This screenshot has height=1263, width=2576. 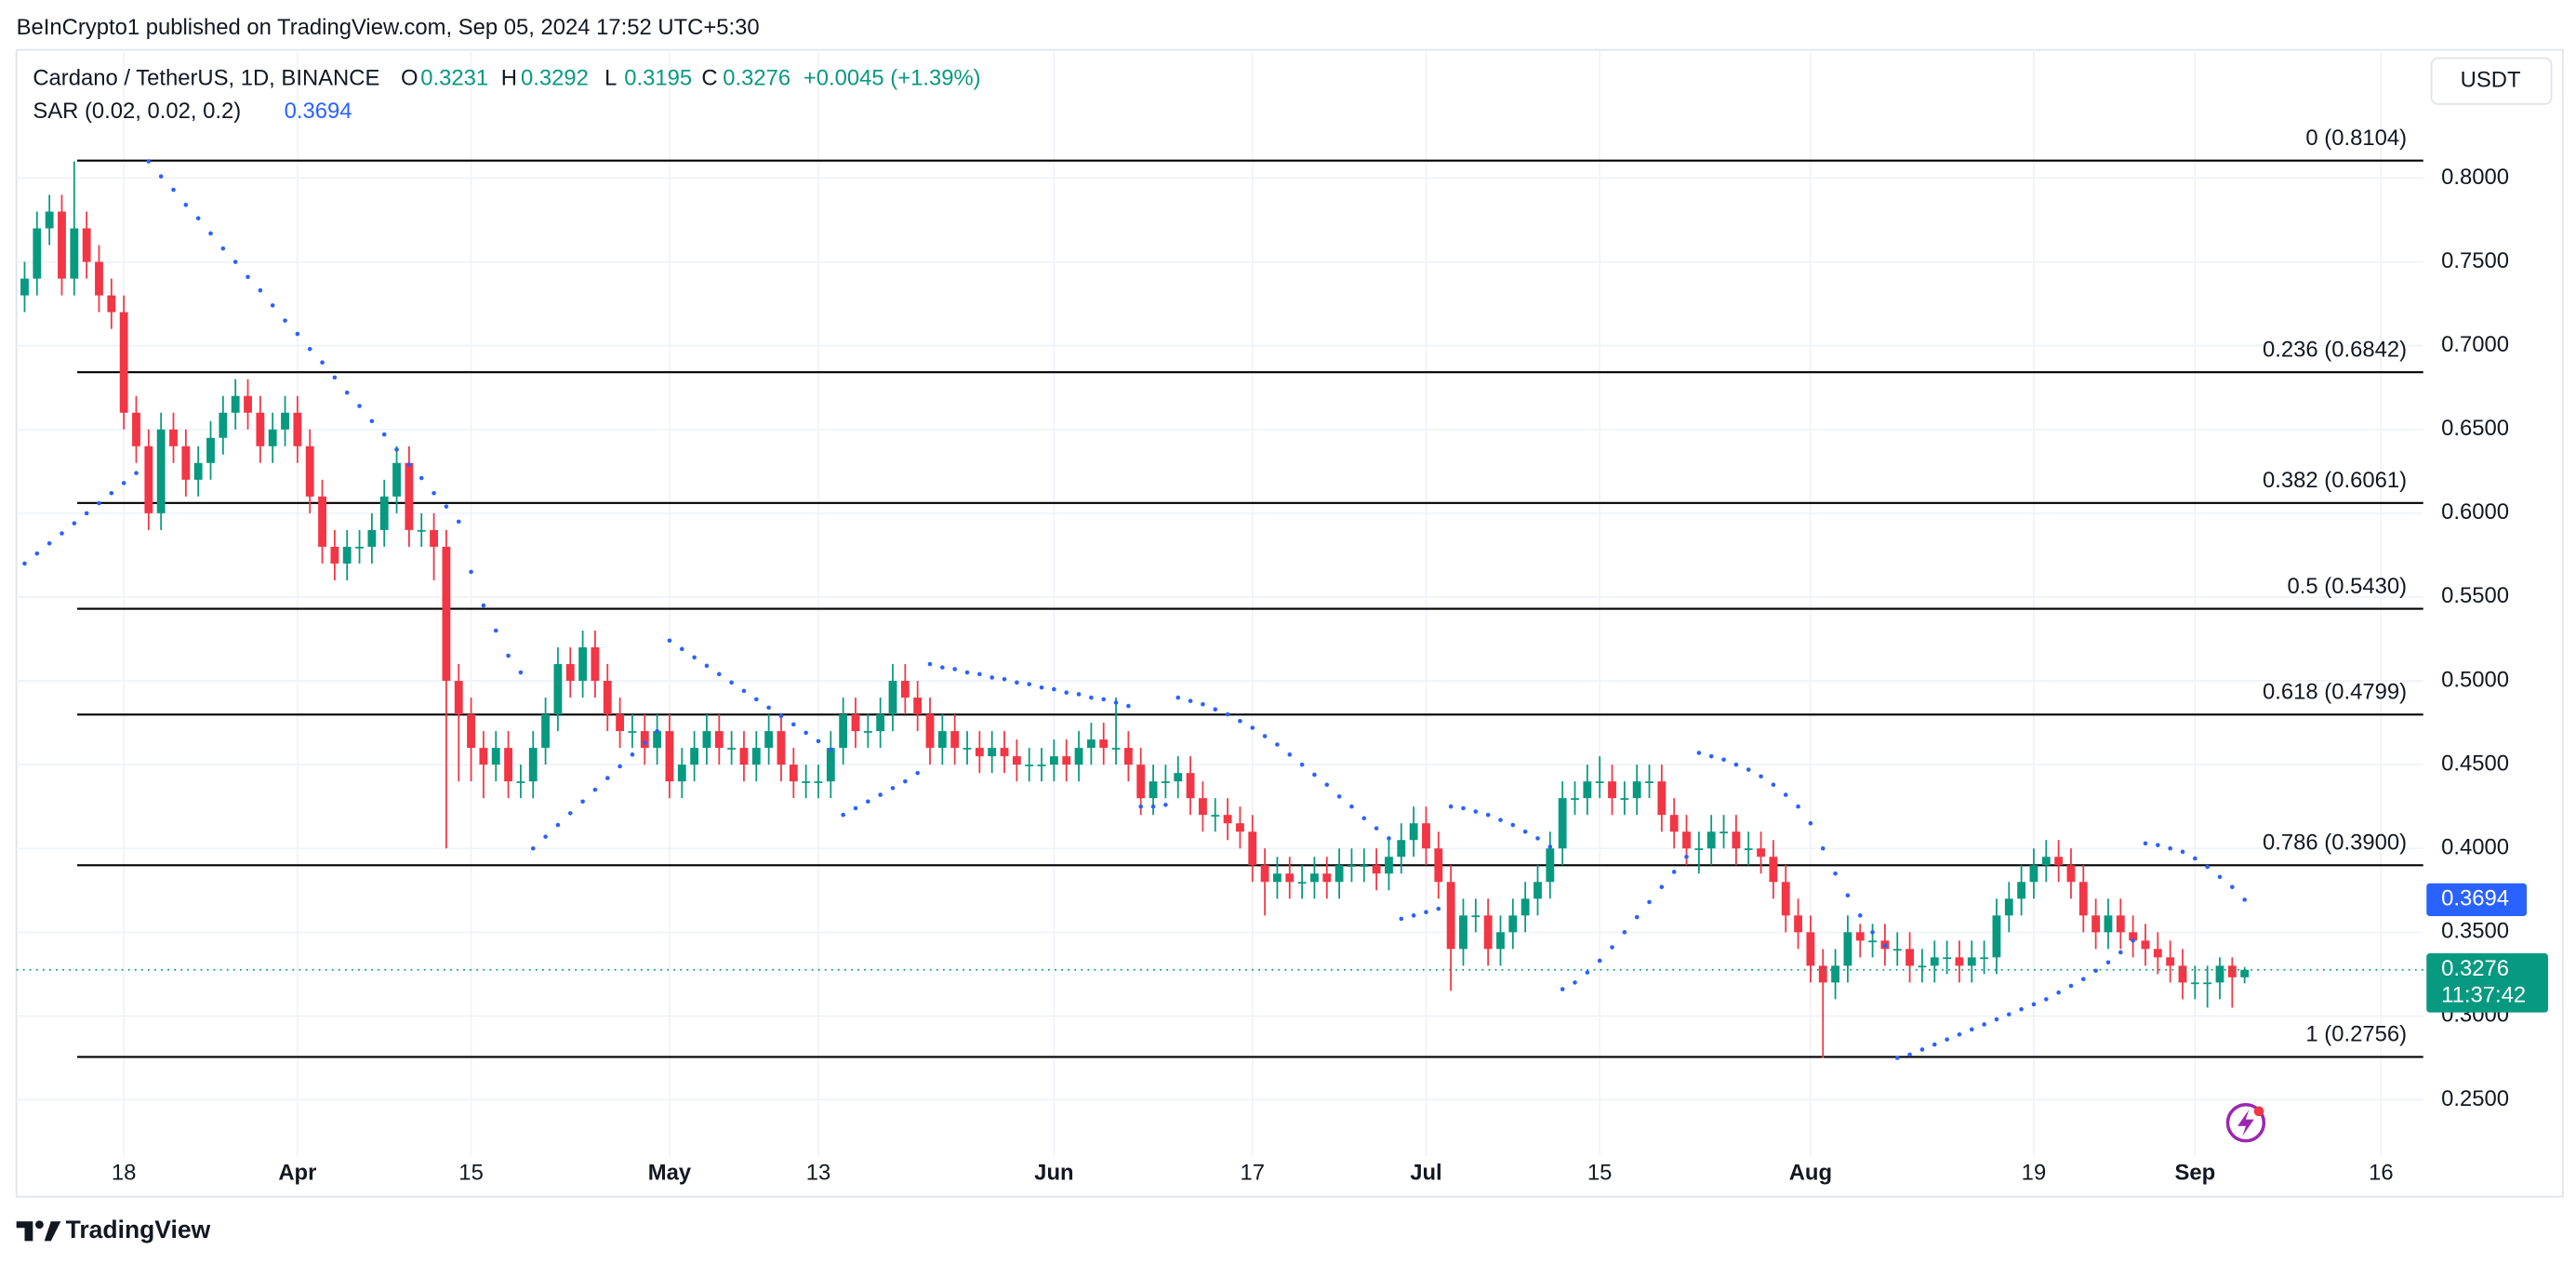 What do you see at coordinates (658, 78) in the screenshot?
I see `ohlc-value: 0.3195` at bounding box center [658, 78].